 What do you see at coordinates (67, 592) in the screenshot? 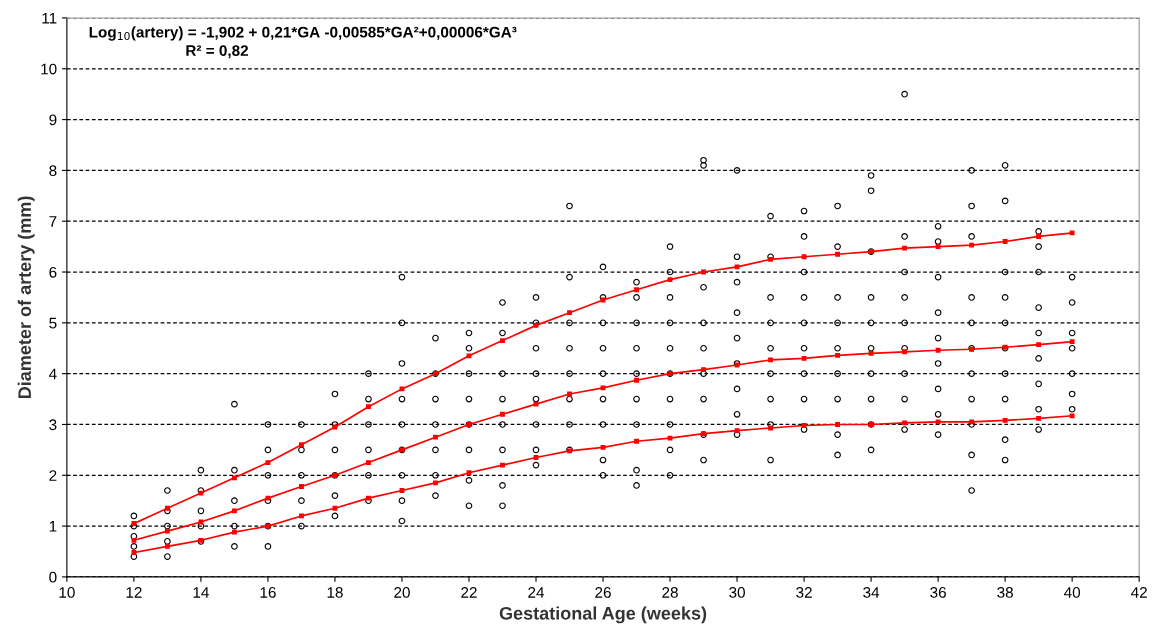
I see `x-tick-label: 10` at bounding box center [67, 592].